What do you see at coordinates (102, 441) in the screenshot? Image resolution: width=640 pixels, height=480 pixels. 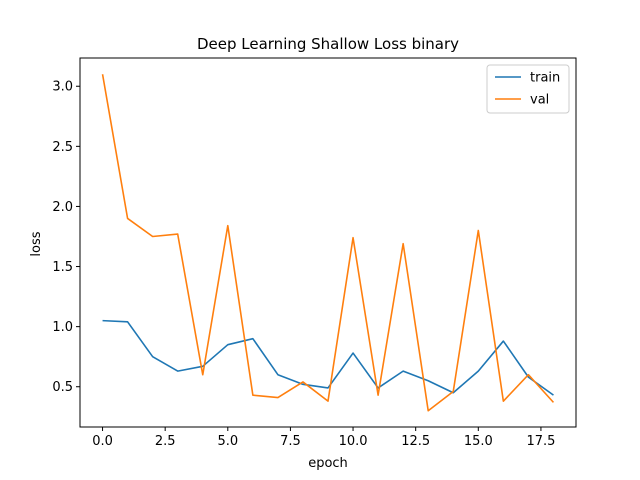 I see `x-tick-label: 0.0` at bounding box center [102, 441].